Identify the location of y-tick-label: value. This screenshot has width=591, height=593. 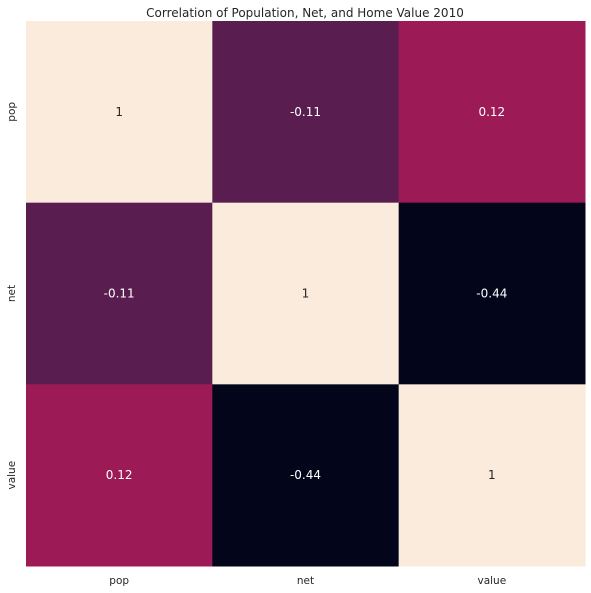
(12, 475).